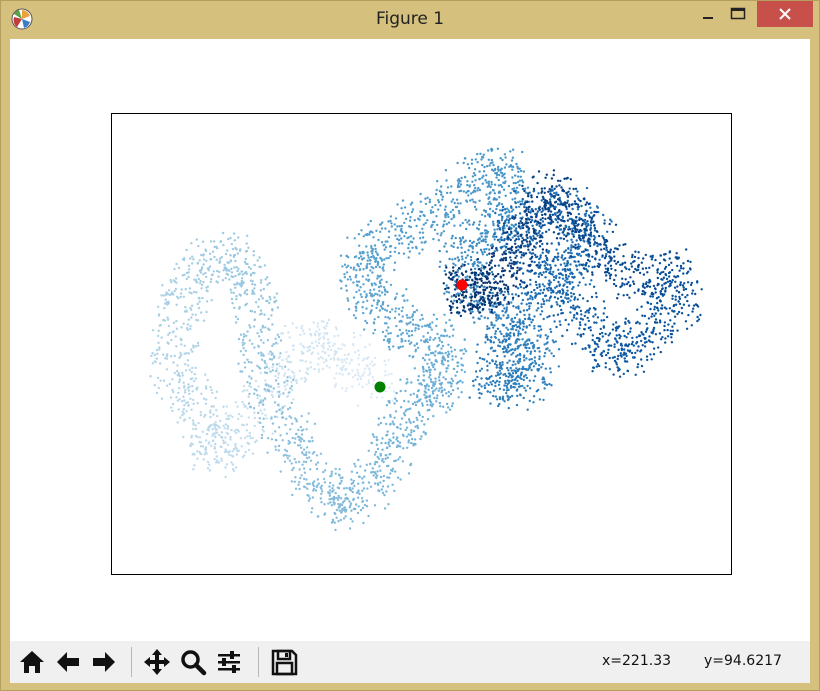 The height and width of the screenshot is (691, 820). I want to click on minimize-button, so click(708, 14).